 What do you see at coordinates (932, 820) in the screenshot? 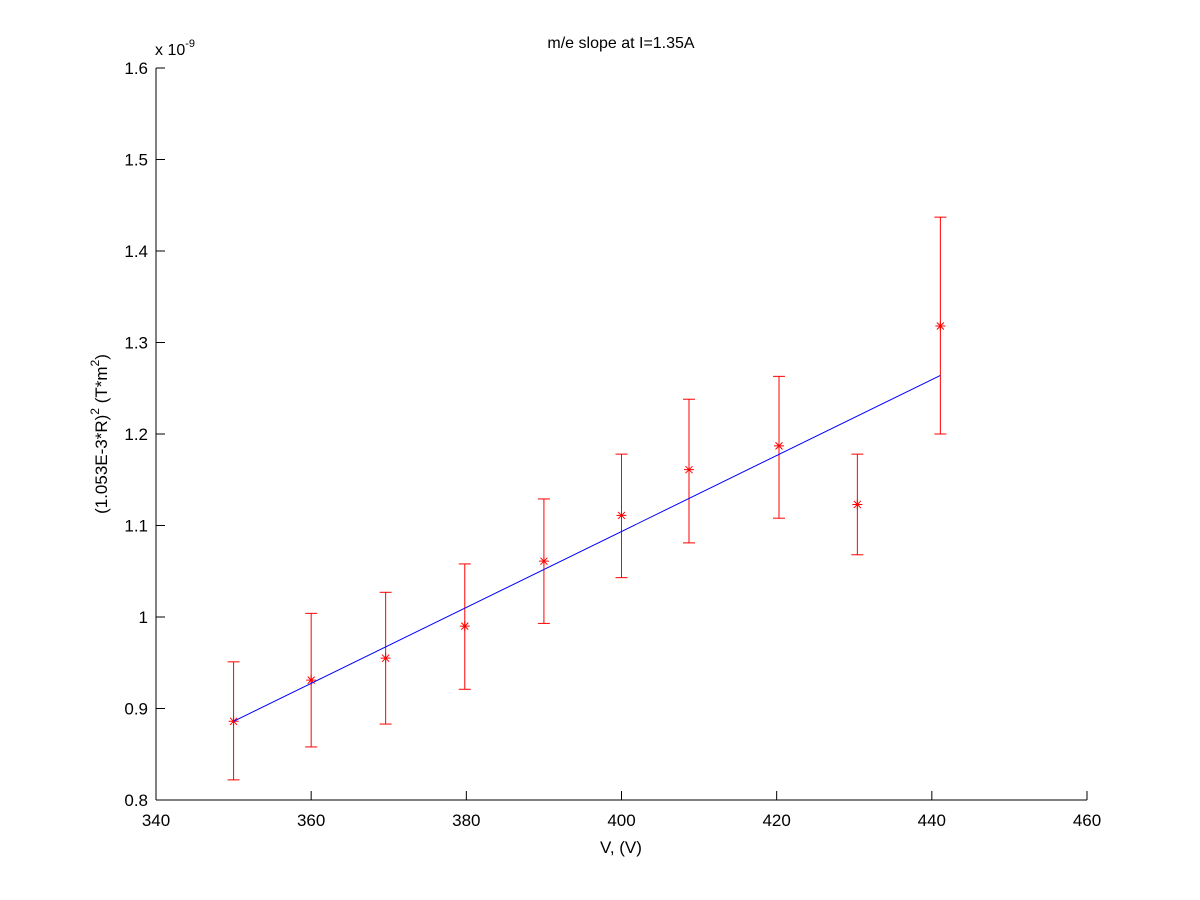
I see `x-tick-label: 440` at bounding box center [932, 820].